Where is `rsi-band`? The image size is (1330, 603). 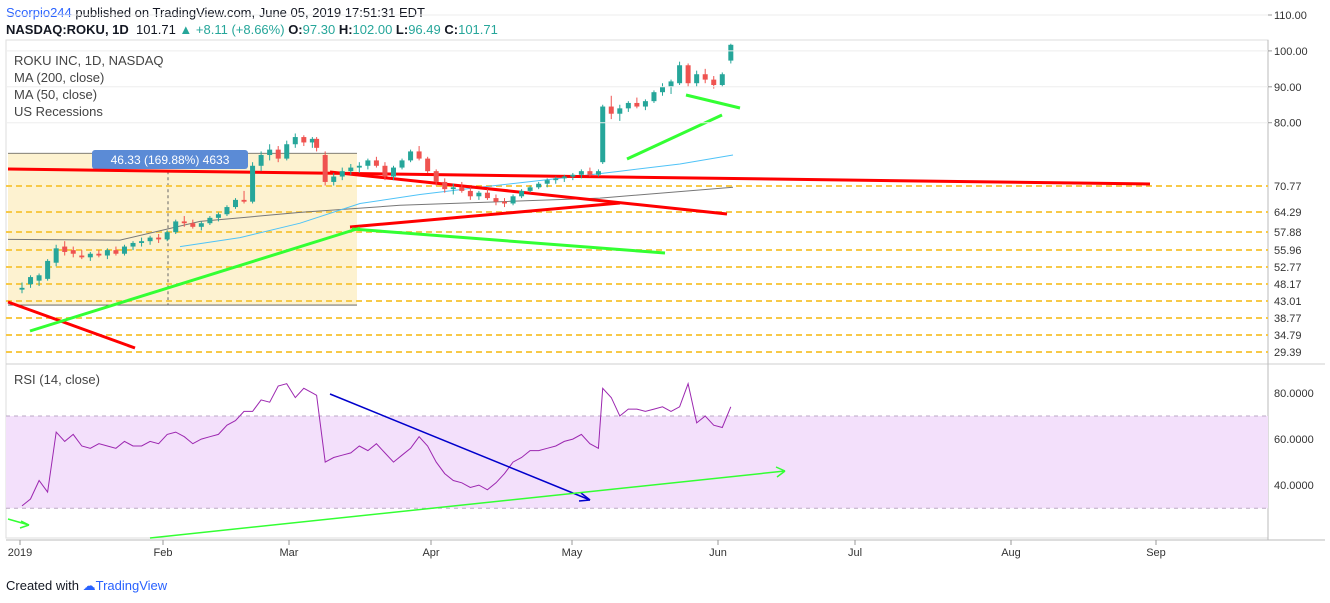
rsi-band is located at coordinates (637, 462).